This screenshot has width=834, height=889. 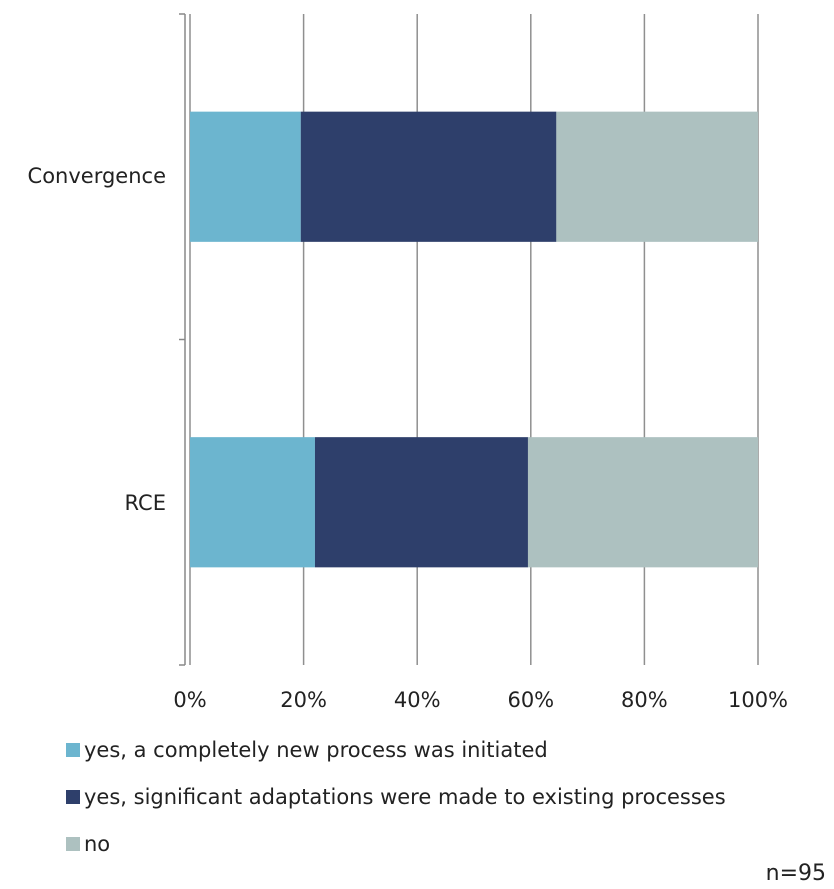 I want to click on legend-swatch-adaptations, so click(x=73, y=797).